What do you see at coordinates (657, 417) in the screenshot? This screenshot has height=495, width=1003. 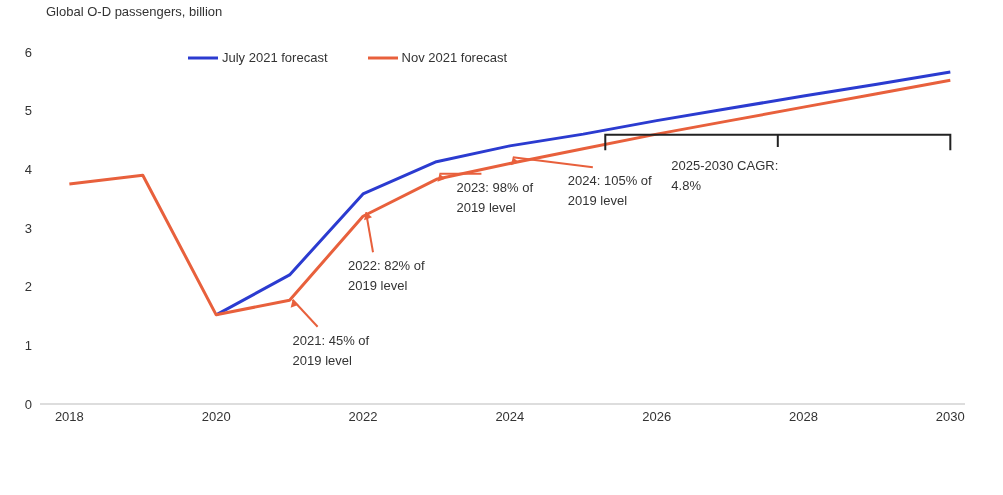 I see `x-tick-label: 2026` at bounding box center [657, 417].